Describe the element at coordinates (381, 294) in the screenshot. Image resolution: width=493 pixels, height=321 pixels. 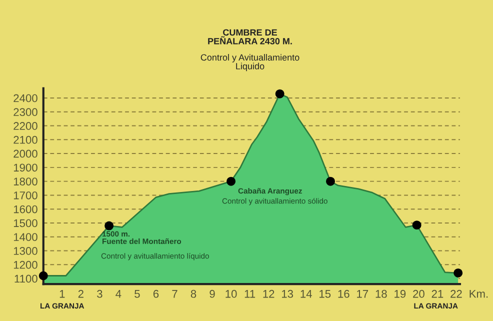
I see `x-tick-label: 18` at that location.